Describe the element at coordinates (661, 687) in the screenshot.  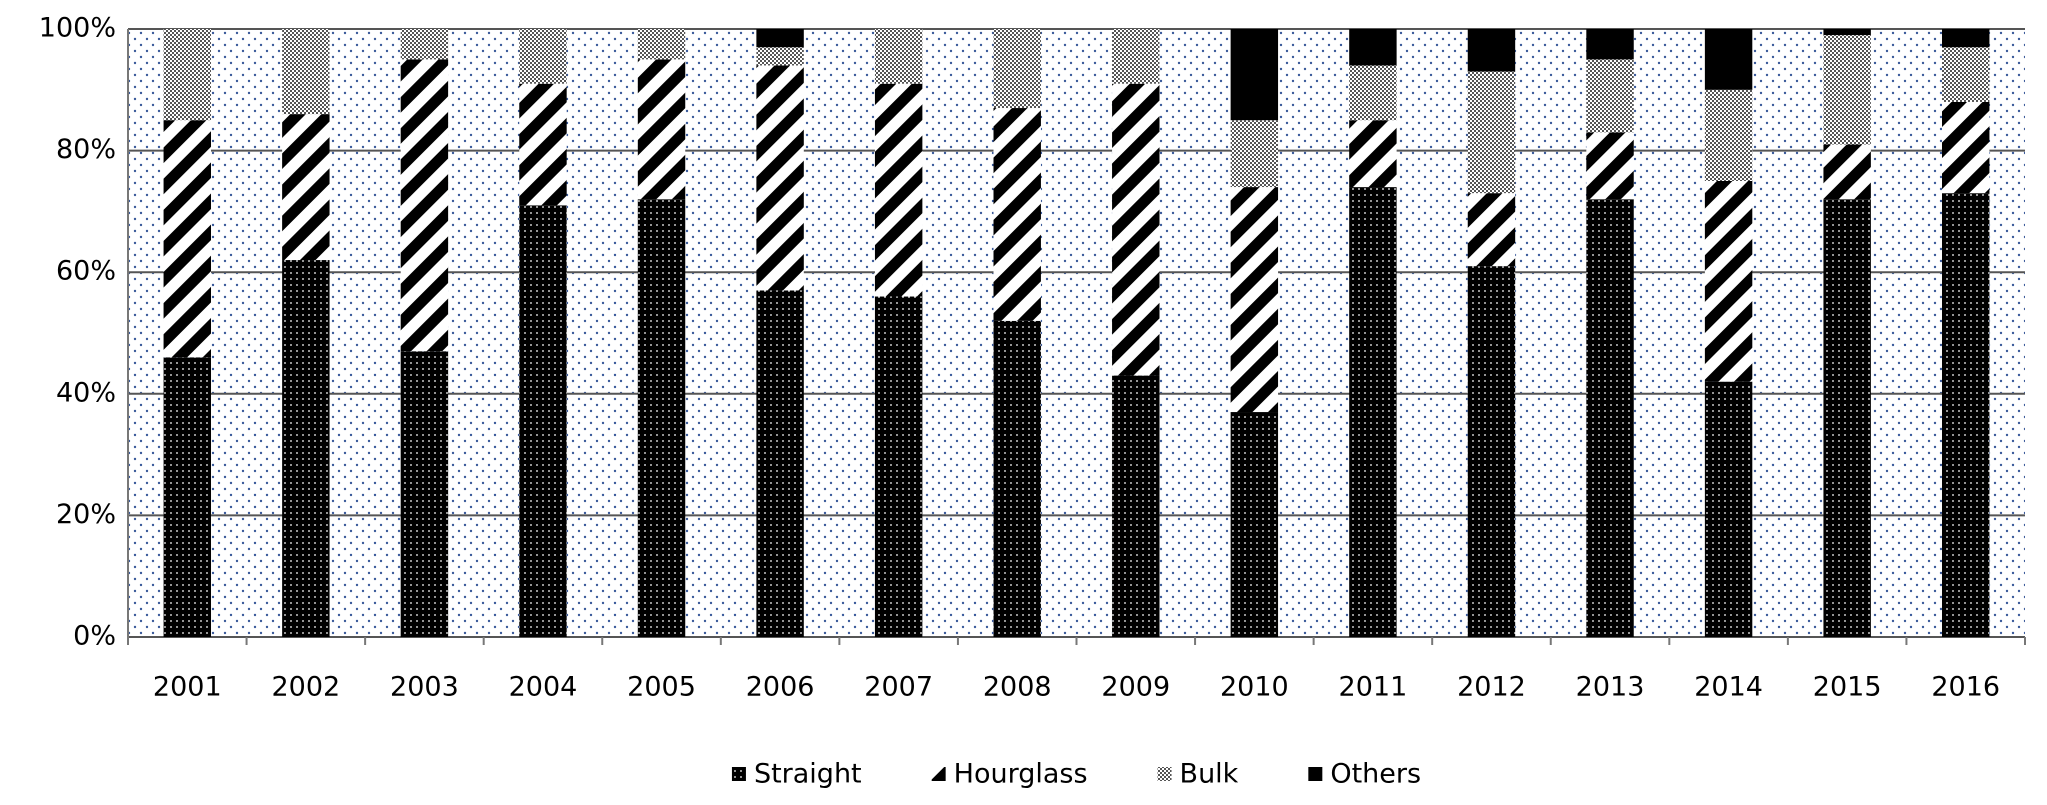
I see `x-tick-label: 2005` at that location.